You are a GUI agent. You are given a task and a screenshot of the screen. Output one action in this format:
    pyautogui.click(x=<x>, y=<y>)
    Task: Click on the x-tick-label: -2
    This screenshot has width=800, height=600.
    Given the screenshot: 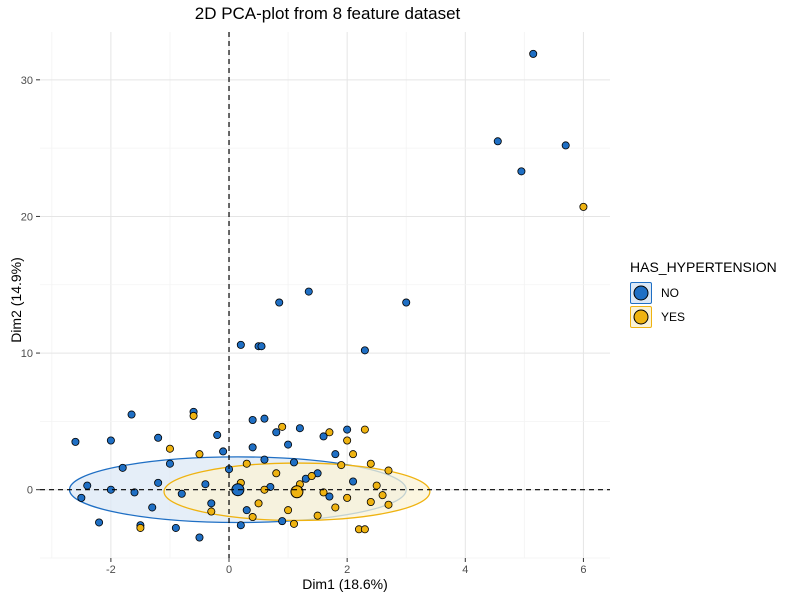 What is the action you would take?
    pyautogui.click(x=111, y=570)
    